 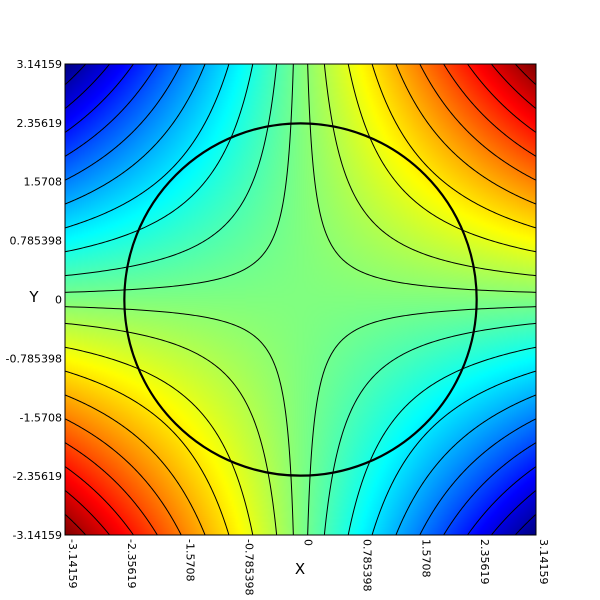 I want to click on x-tick-label: 0.785398, so click(x=366, y=565).